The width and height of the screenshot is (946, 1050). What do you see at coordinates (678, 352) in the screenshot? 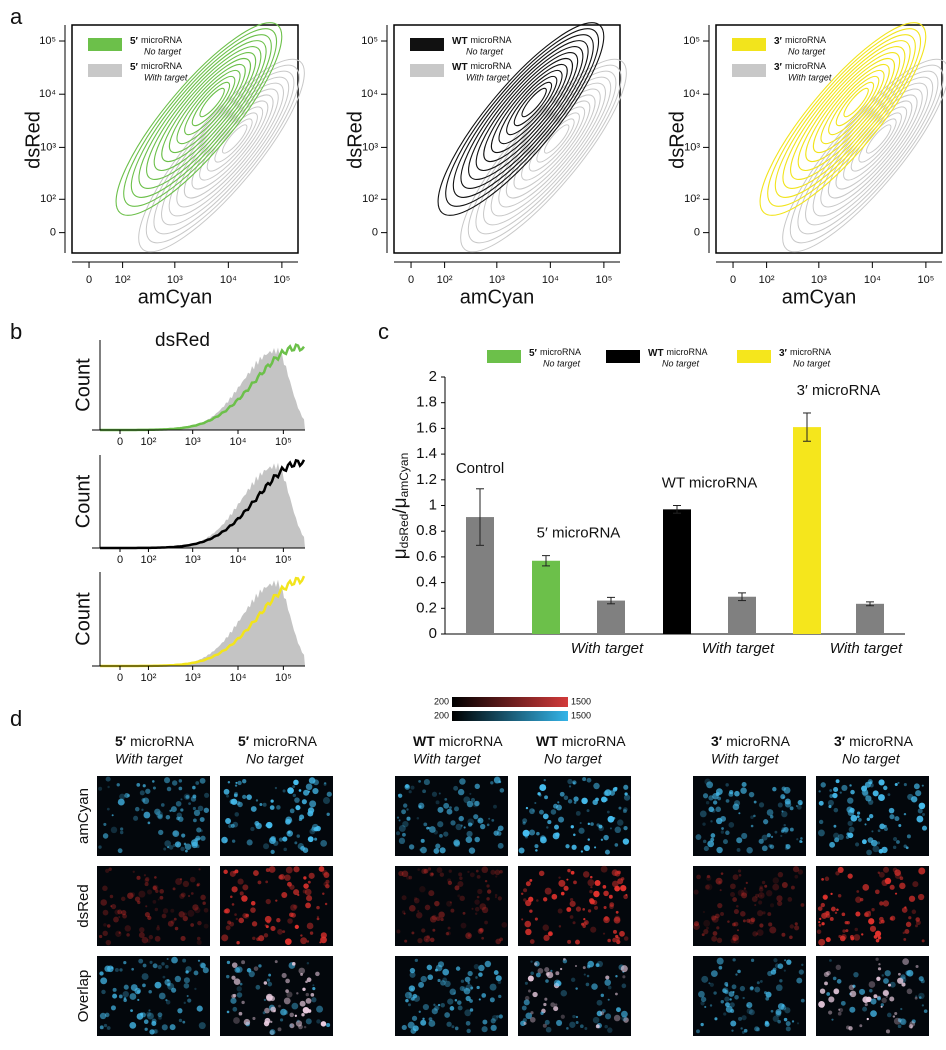
I see `legend-label: WT microRNA` at bounding box center [678, 352].